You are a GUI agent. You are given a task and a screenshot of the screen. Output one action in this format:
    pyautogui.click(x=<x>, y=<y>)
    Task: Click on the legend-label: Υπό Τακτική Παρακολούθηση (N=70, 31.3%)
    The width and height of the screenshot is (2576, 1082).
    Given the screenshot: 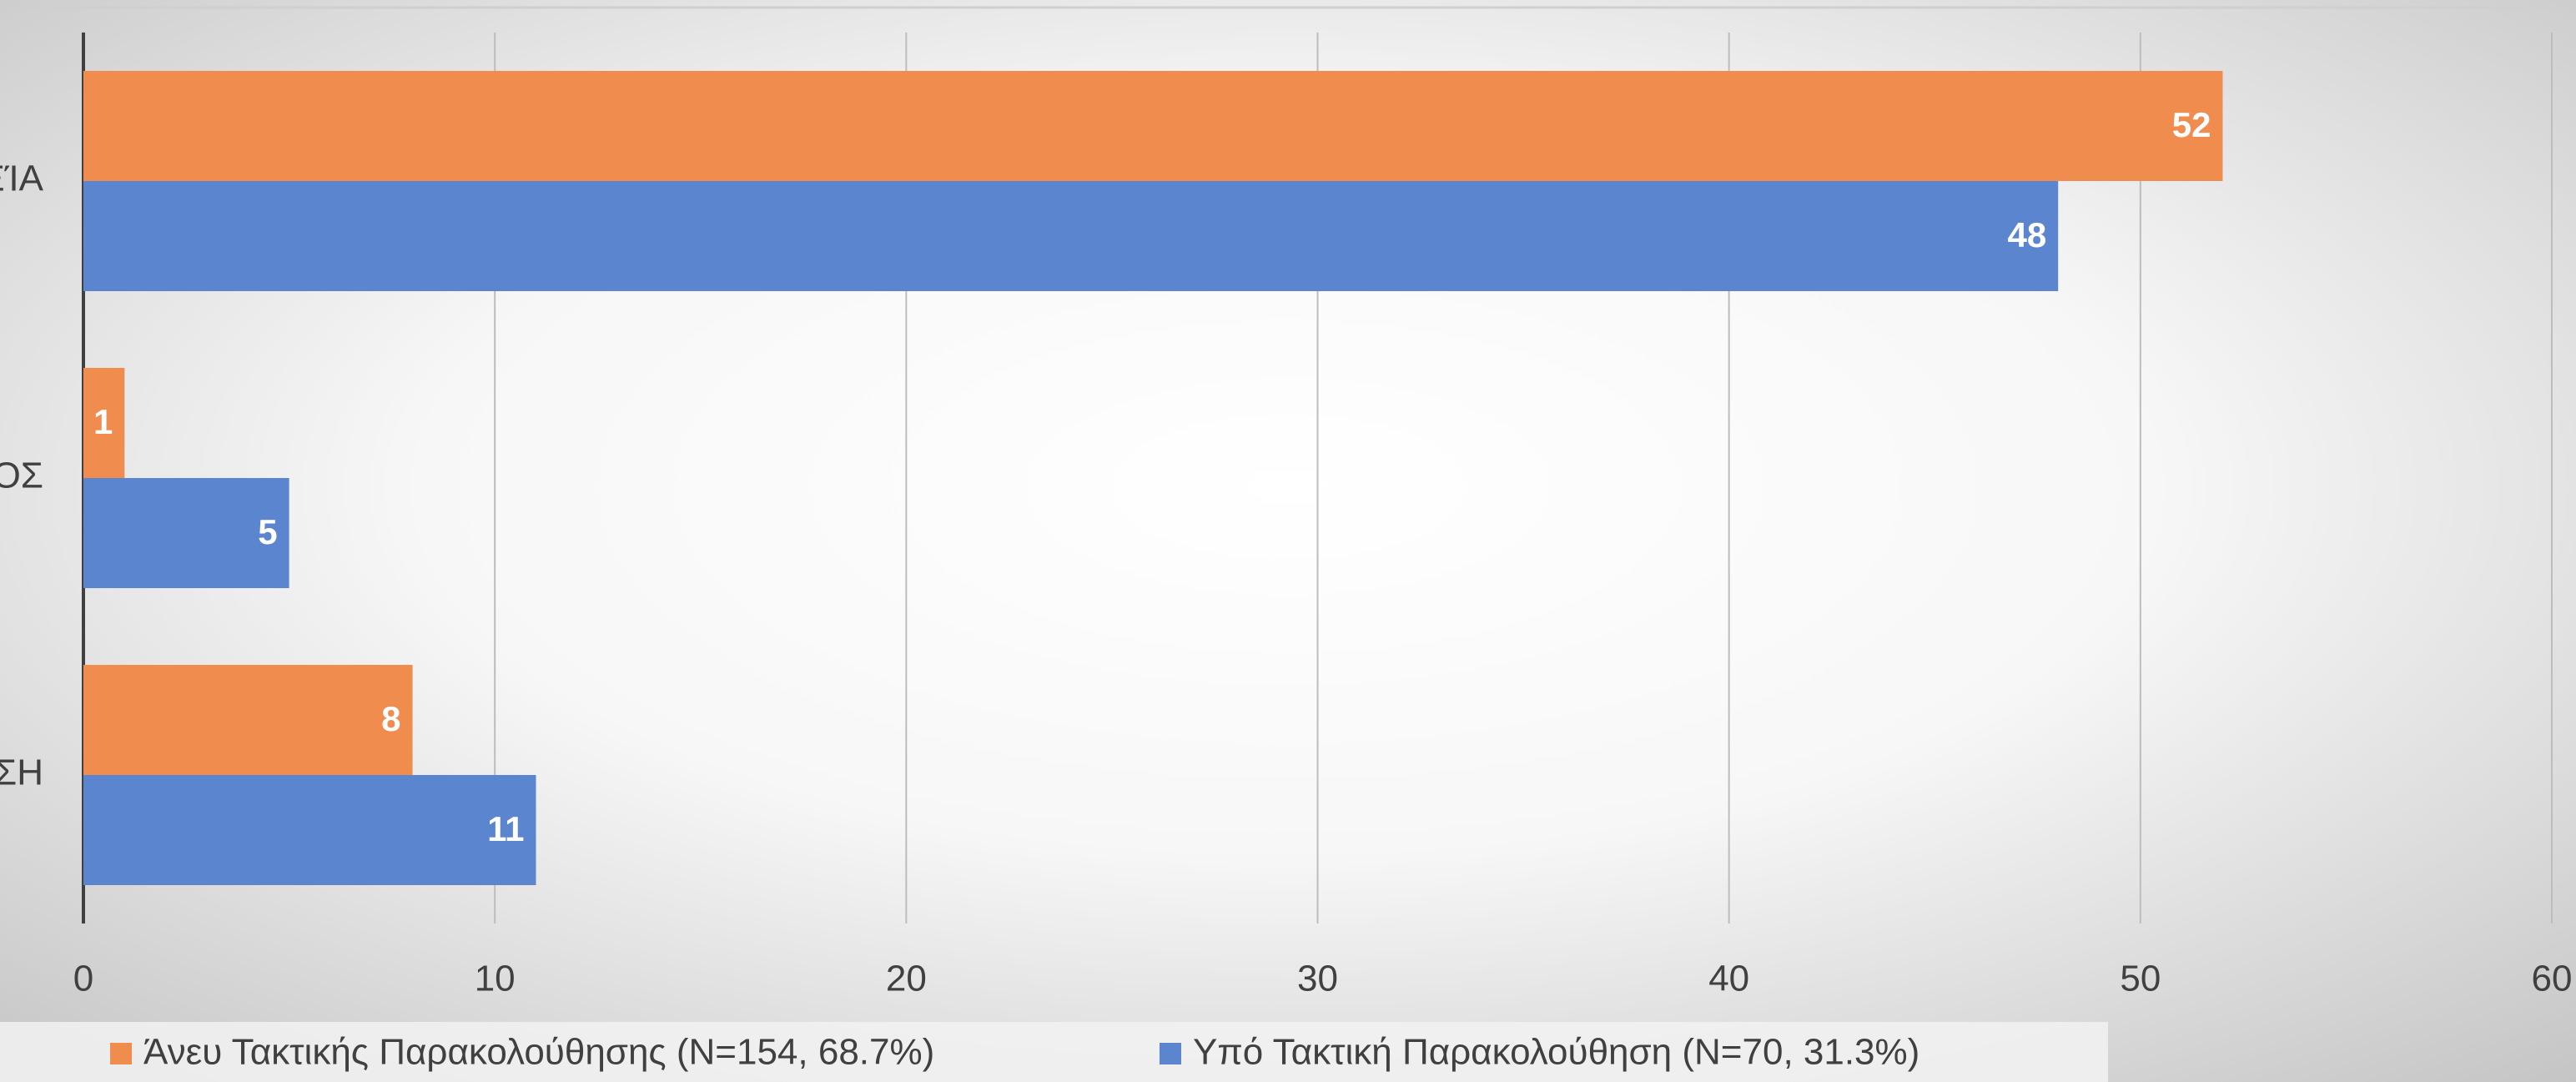 What is the action you would take?
    pyautogui.click(x=1556, y=1052)
    